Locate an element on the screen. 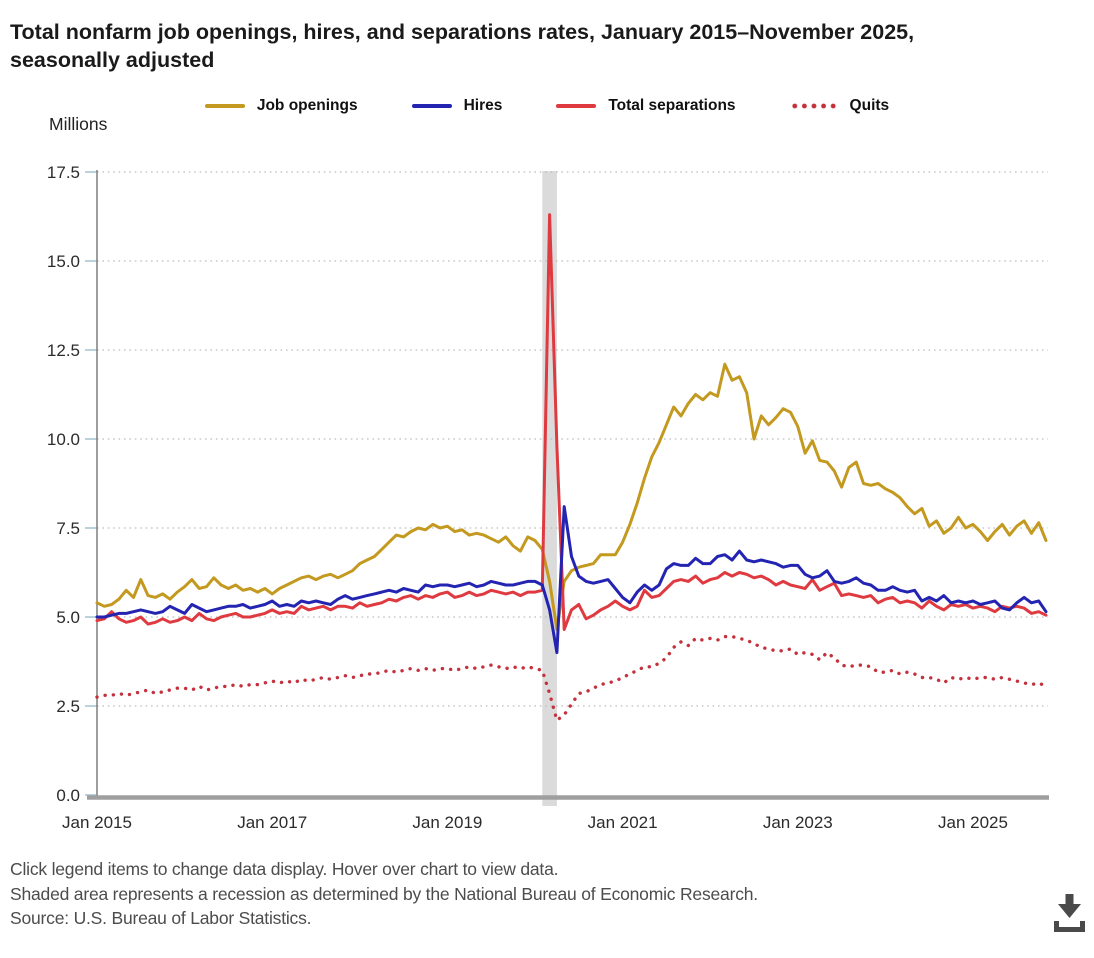 Image resolution: width=1094 pixels, height=958 pixels. y-axis-tick-label: 2.5 is located at coordinates (68, 706).